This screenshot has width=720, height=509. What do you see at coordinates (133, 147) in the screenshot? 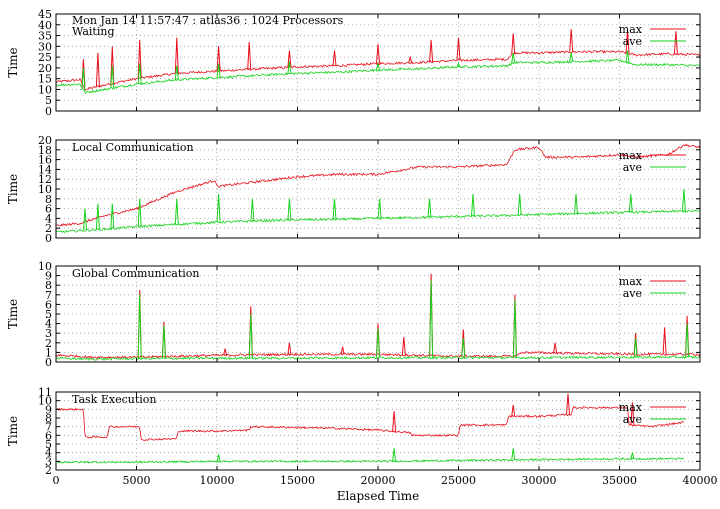
I see `panel-title: Local Communication` at bounding box center [133, 147].